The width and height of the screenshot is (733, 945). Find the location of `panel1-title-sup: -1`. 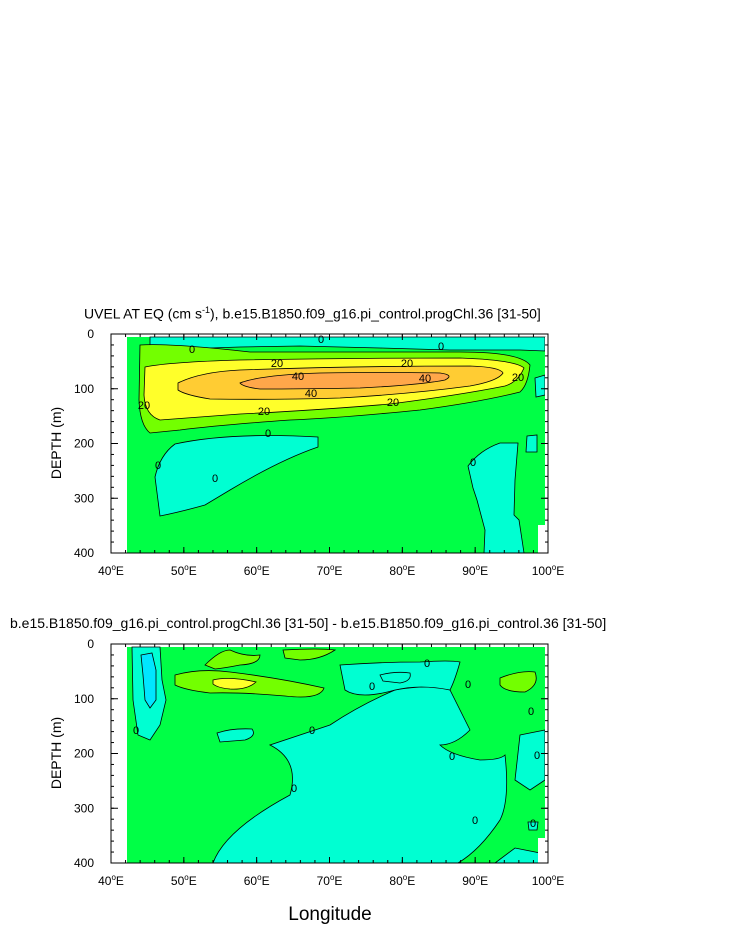

panel1-title-sup: -1 is located at coordinates (206, 310).